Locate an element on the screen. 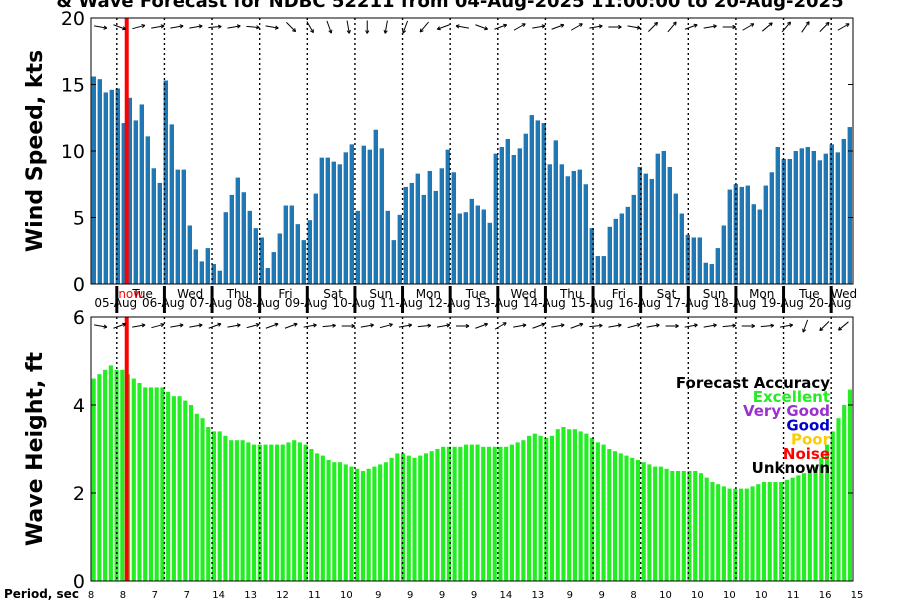 Image resolution: width=900 pixels, height=604 pixels. wave-ytick-label: 2 is located at coordinates (79, 494).